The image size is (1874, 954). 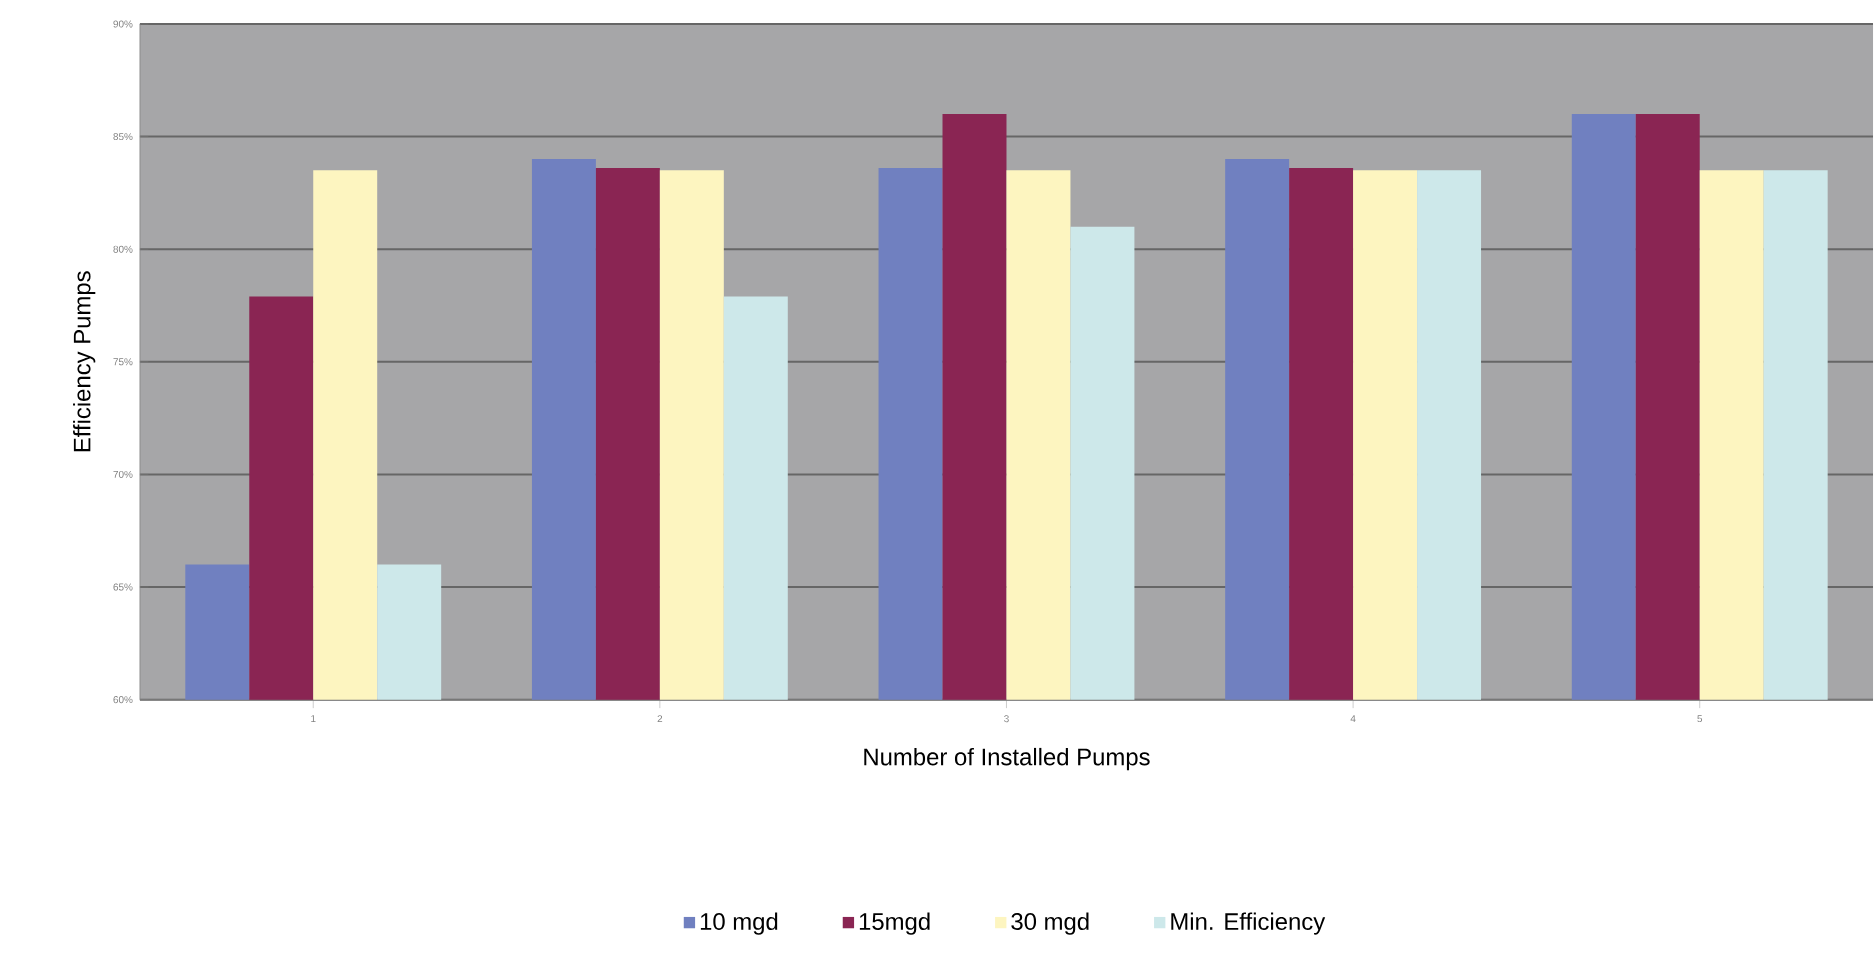 What do you see at coordinates (84, 361) in the screenshot?
I see `y-axis-title: Efficiency Pumps` at bounding box center [84, 361].